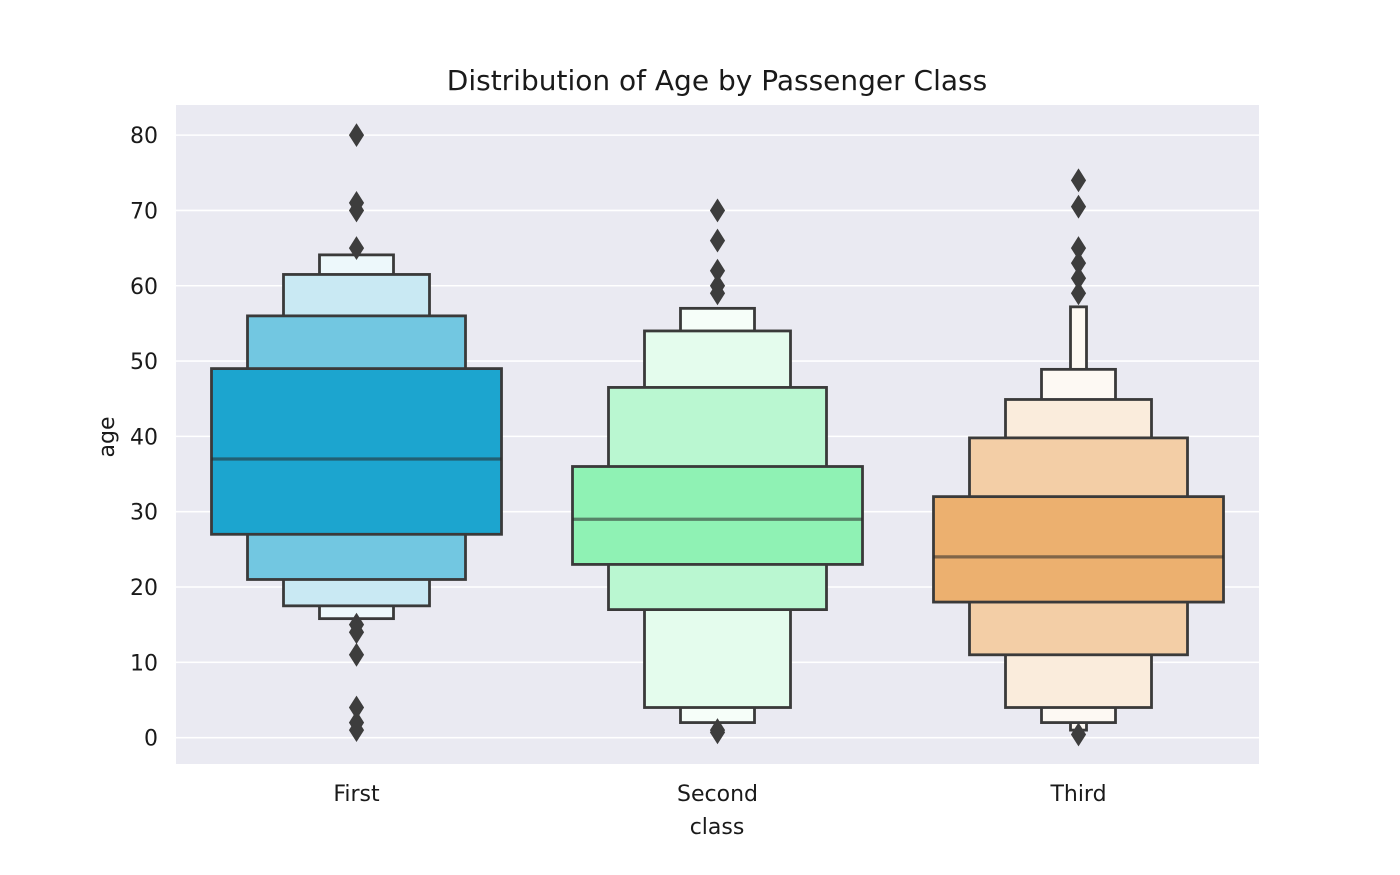  I want to click on y-tick-label: 20, so click(144, 588).